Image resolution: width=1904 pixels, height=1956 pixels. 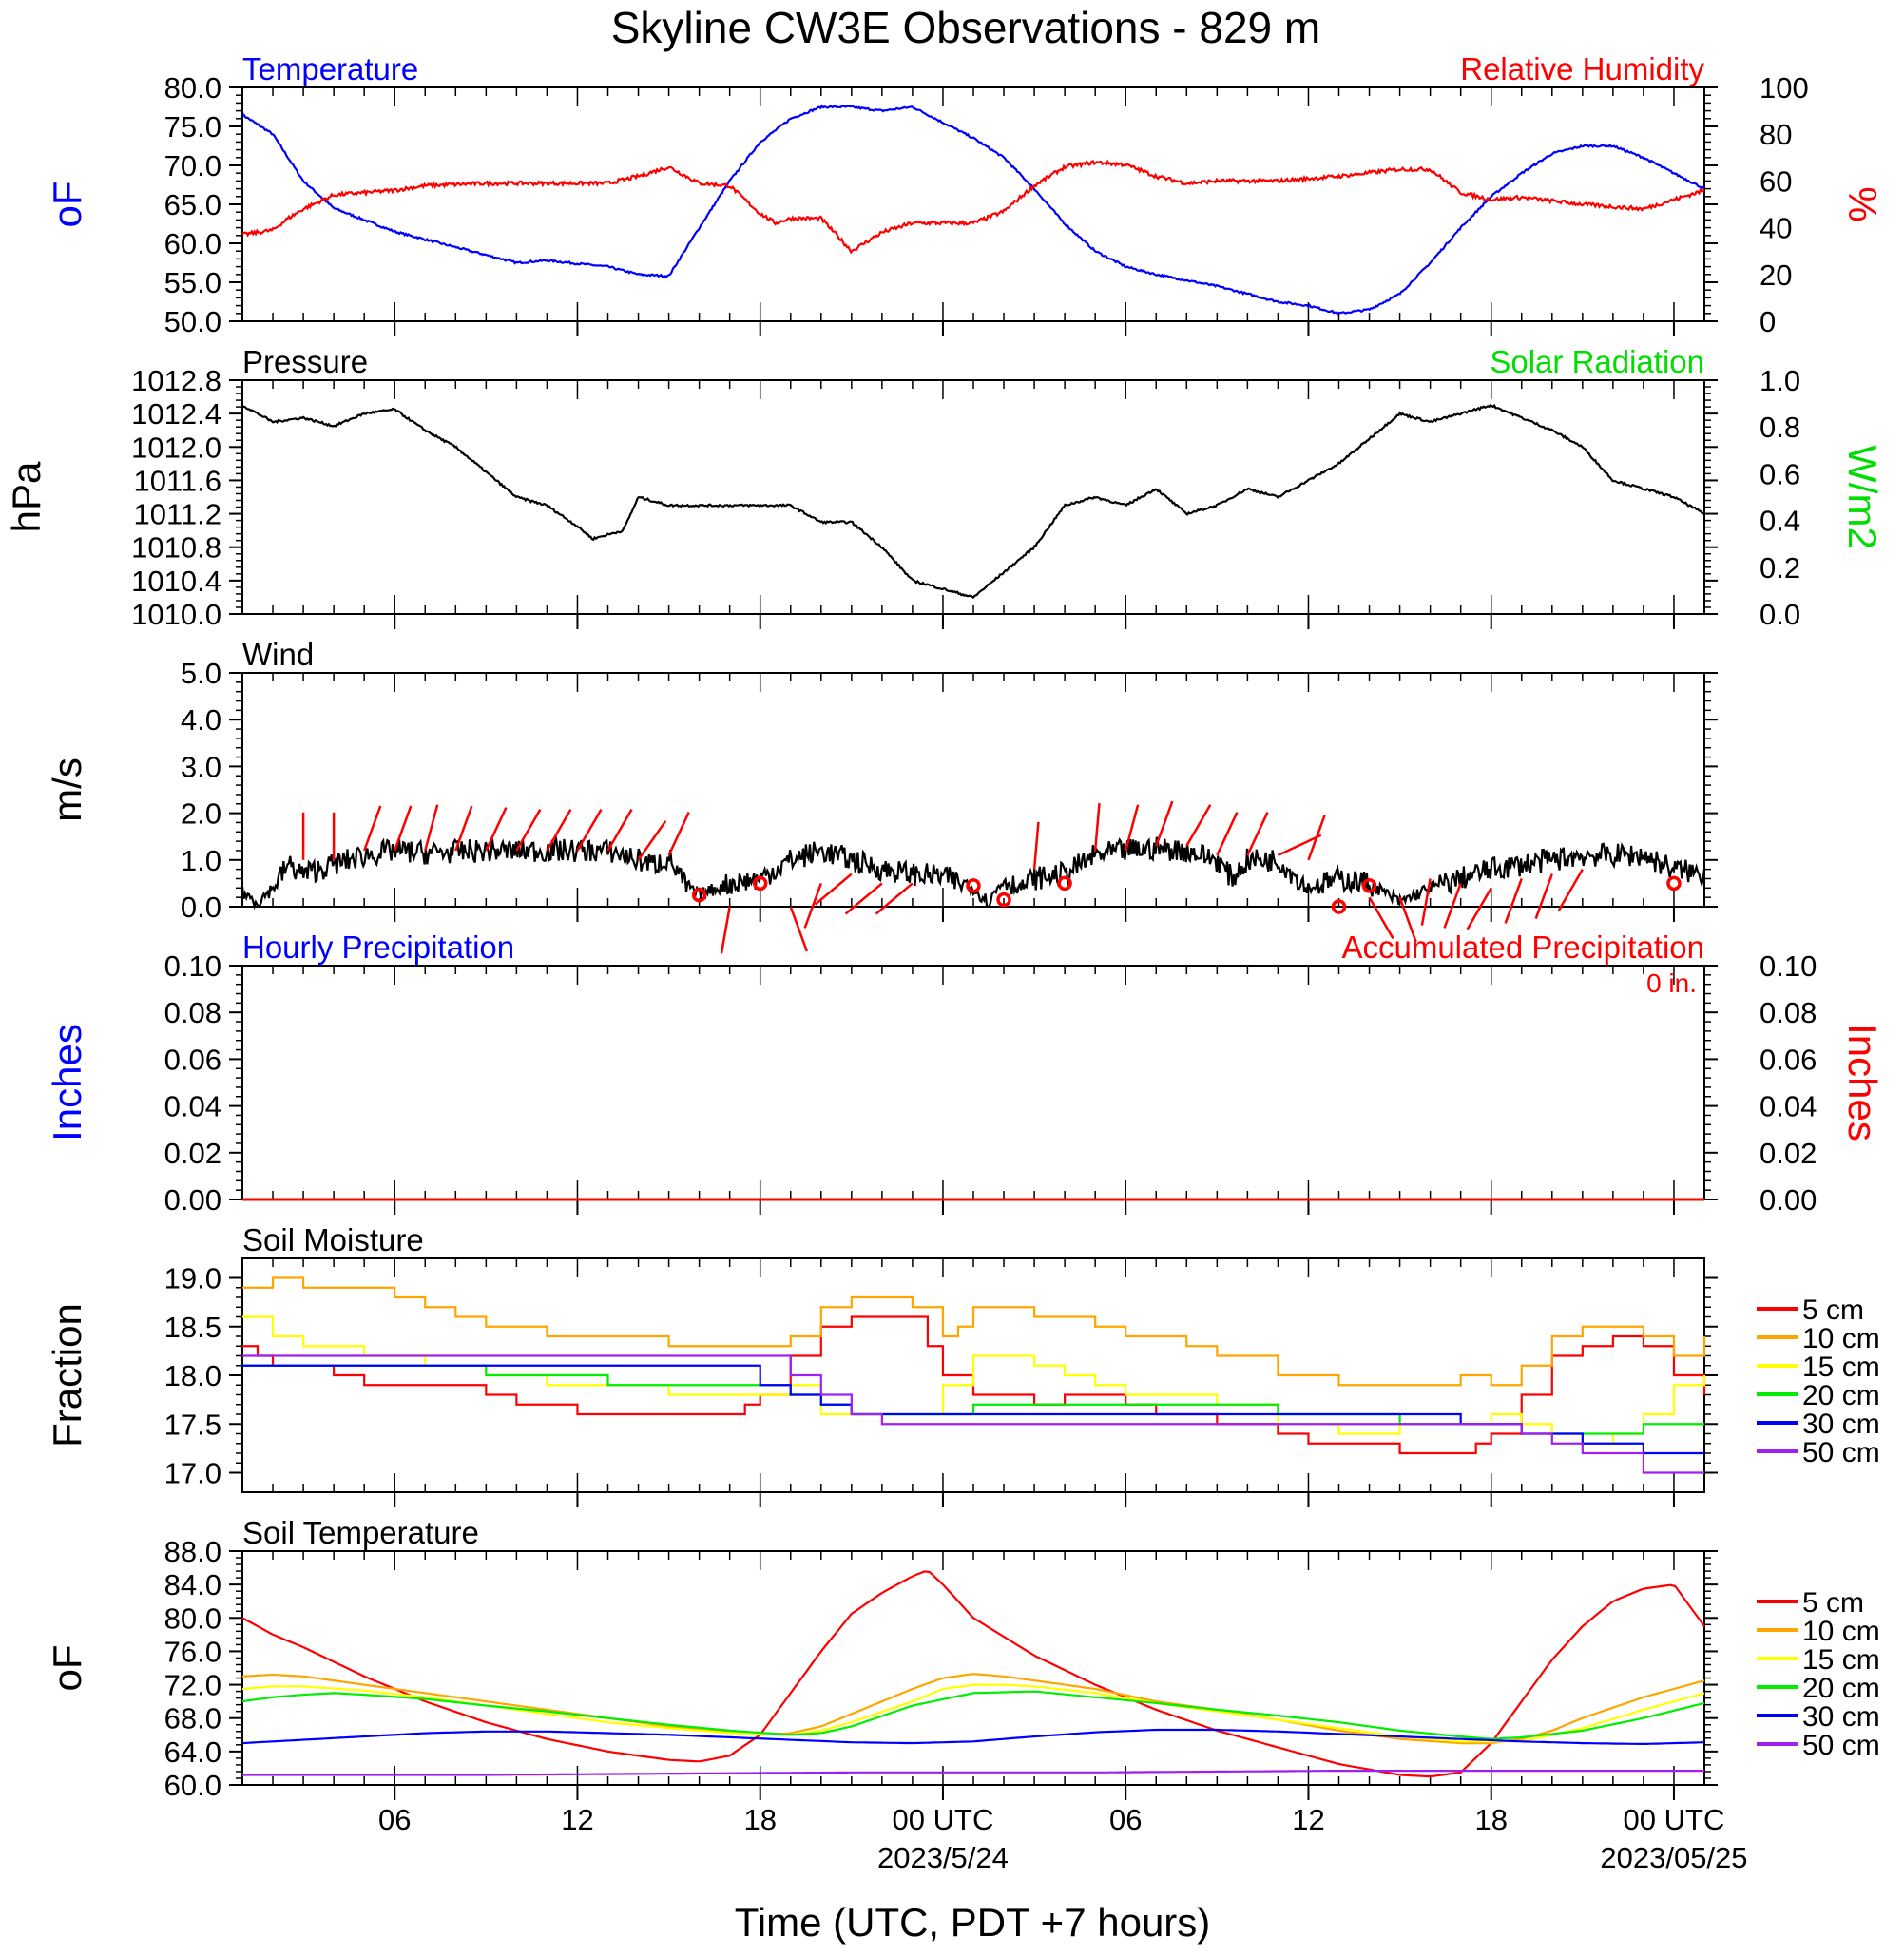 I want to click on right-tick-label: 0.08, so click(x=1789, y=1012).